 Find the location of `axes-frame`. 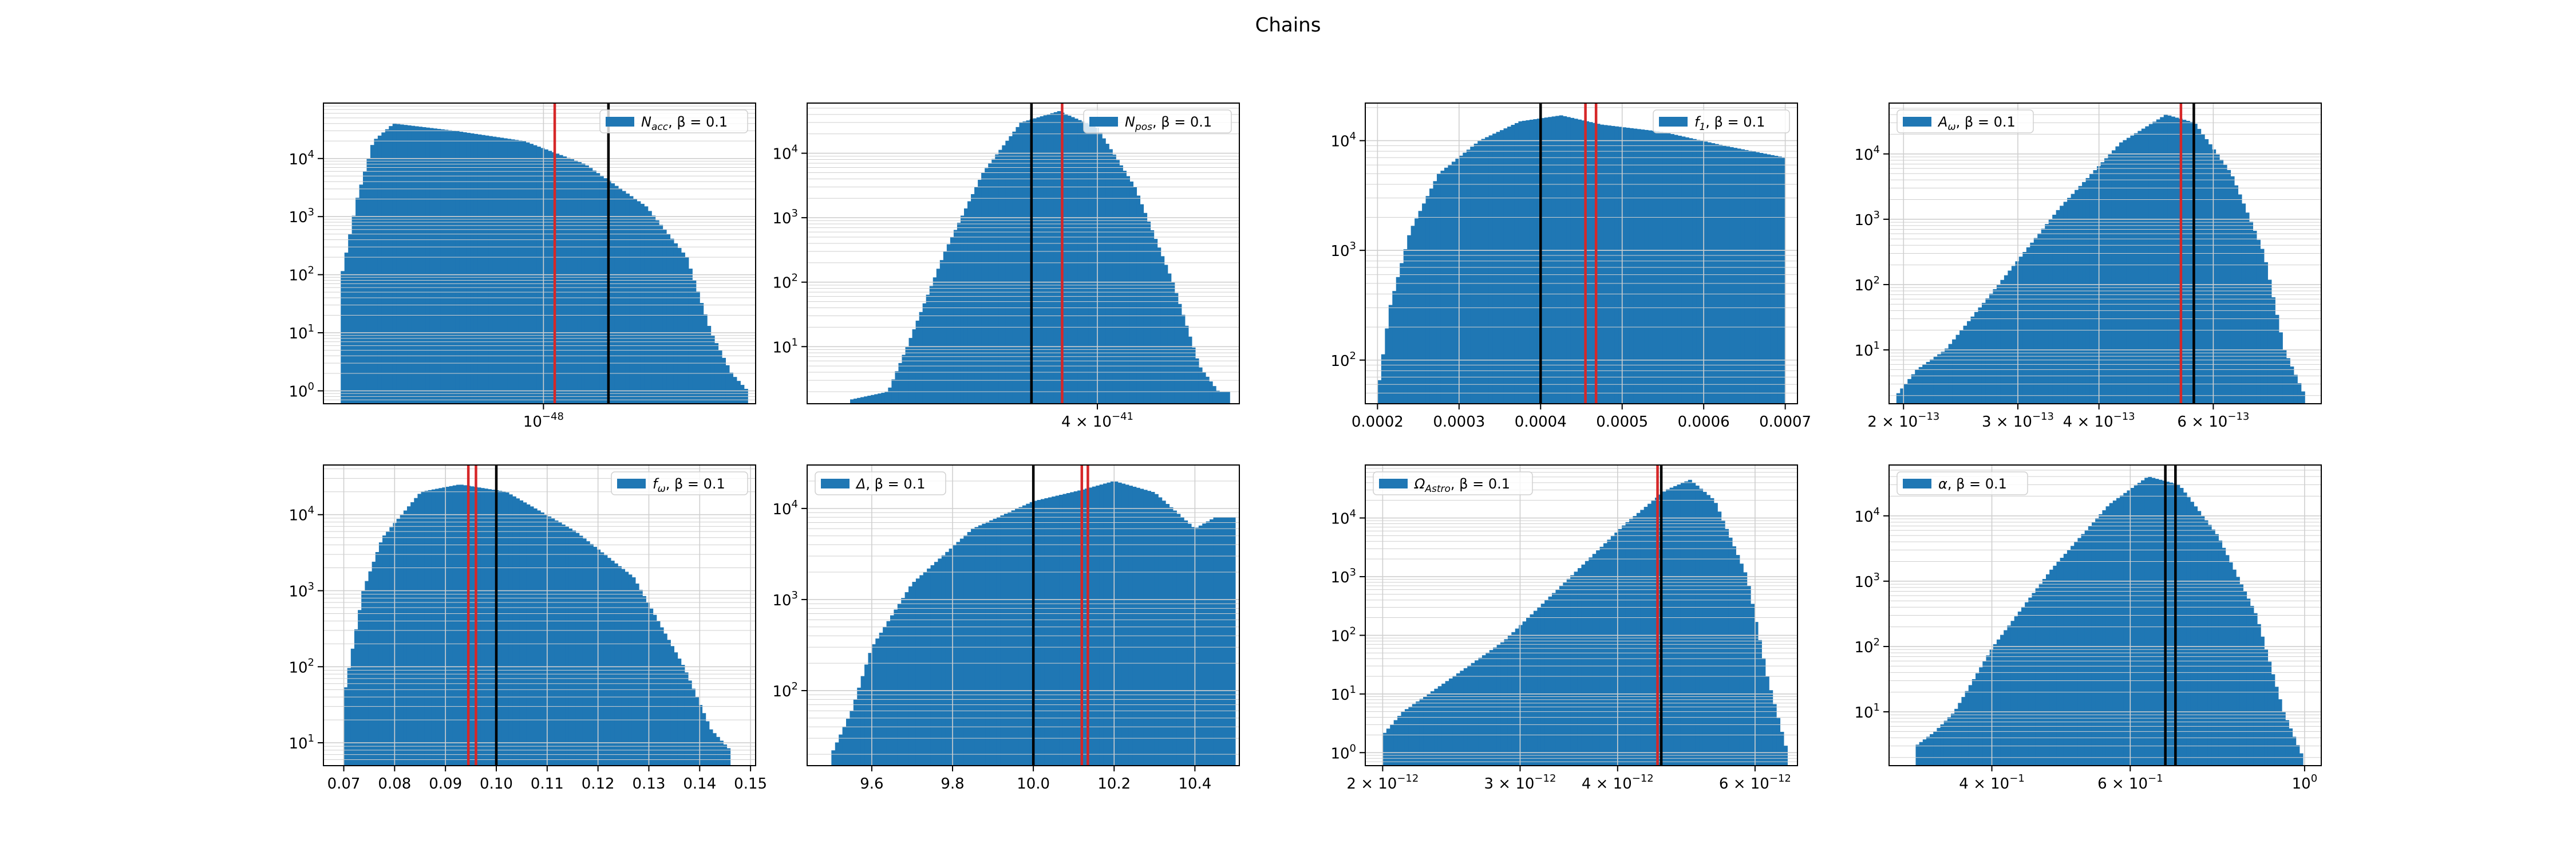

axes-frame is located at coordinates (1581, 253).